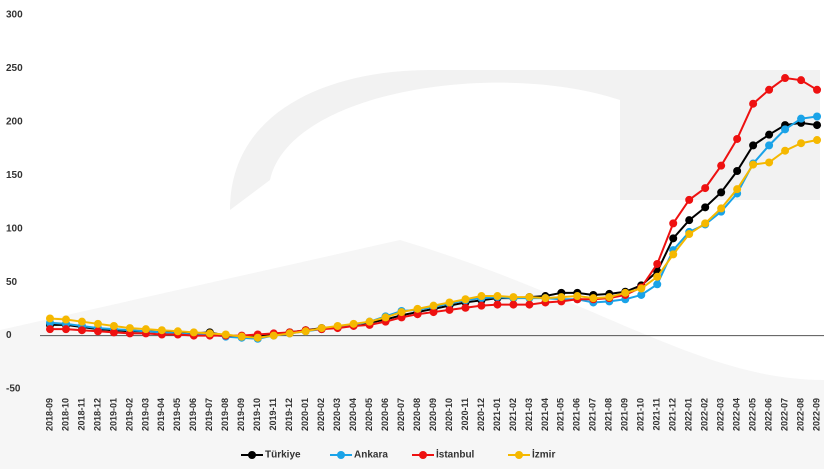 Image resolution: width=824 pixels, height=469 pixels. Describe the element at coordinates (13, 389) in the screenshot. I see `y-tick-label: -50` at that location.